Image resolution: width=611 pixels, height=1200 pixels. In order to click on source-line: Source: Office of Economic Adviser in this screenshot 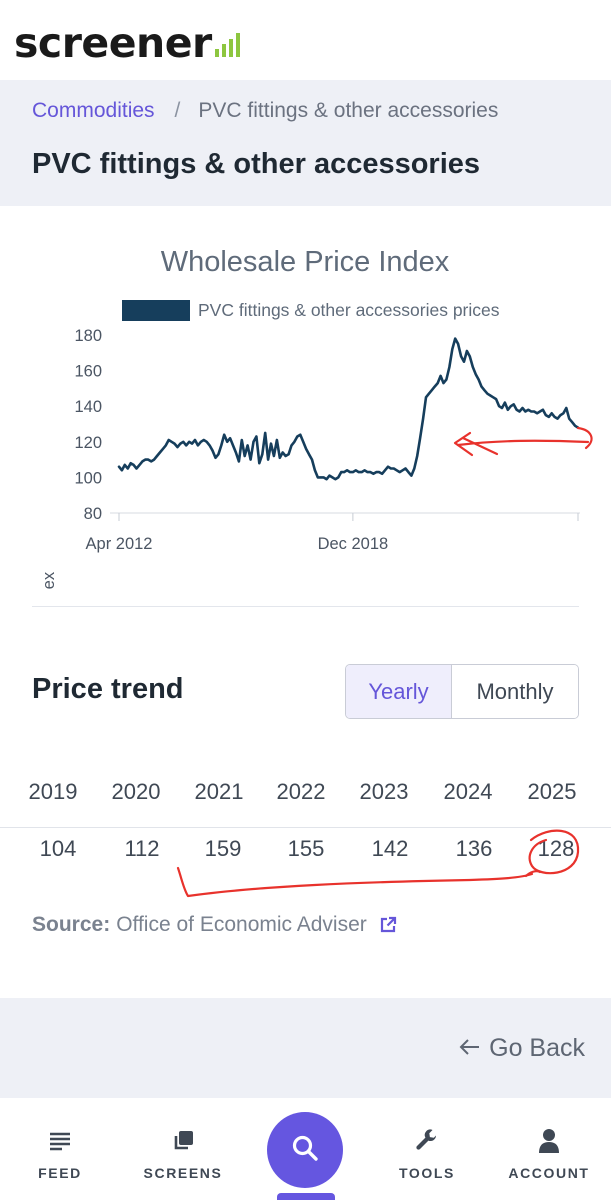, I will do `click(214, 925)`.